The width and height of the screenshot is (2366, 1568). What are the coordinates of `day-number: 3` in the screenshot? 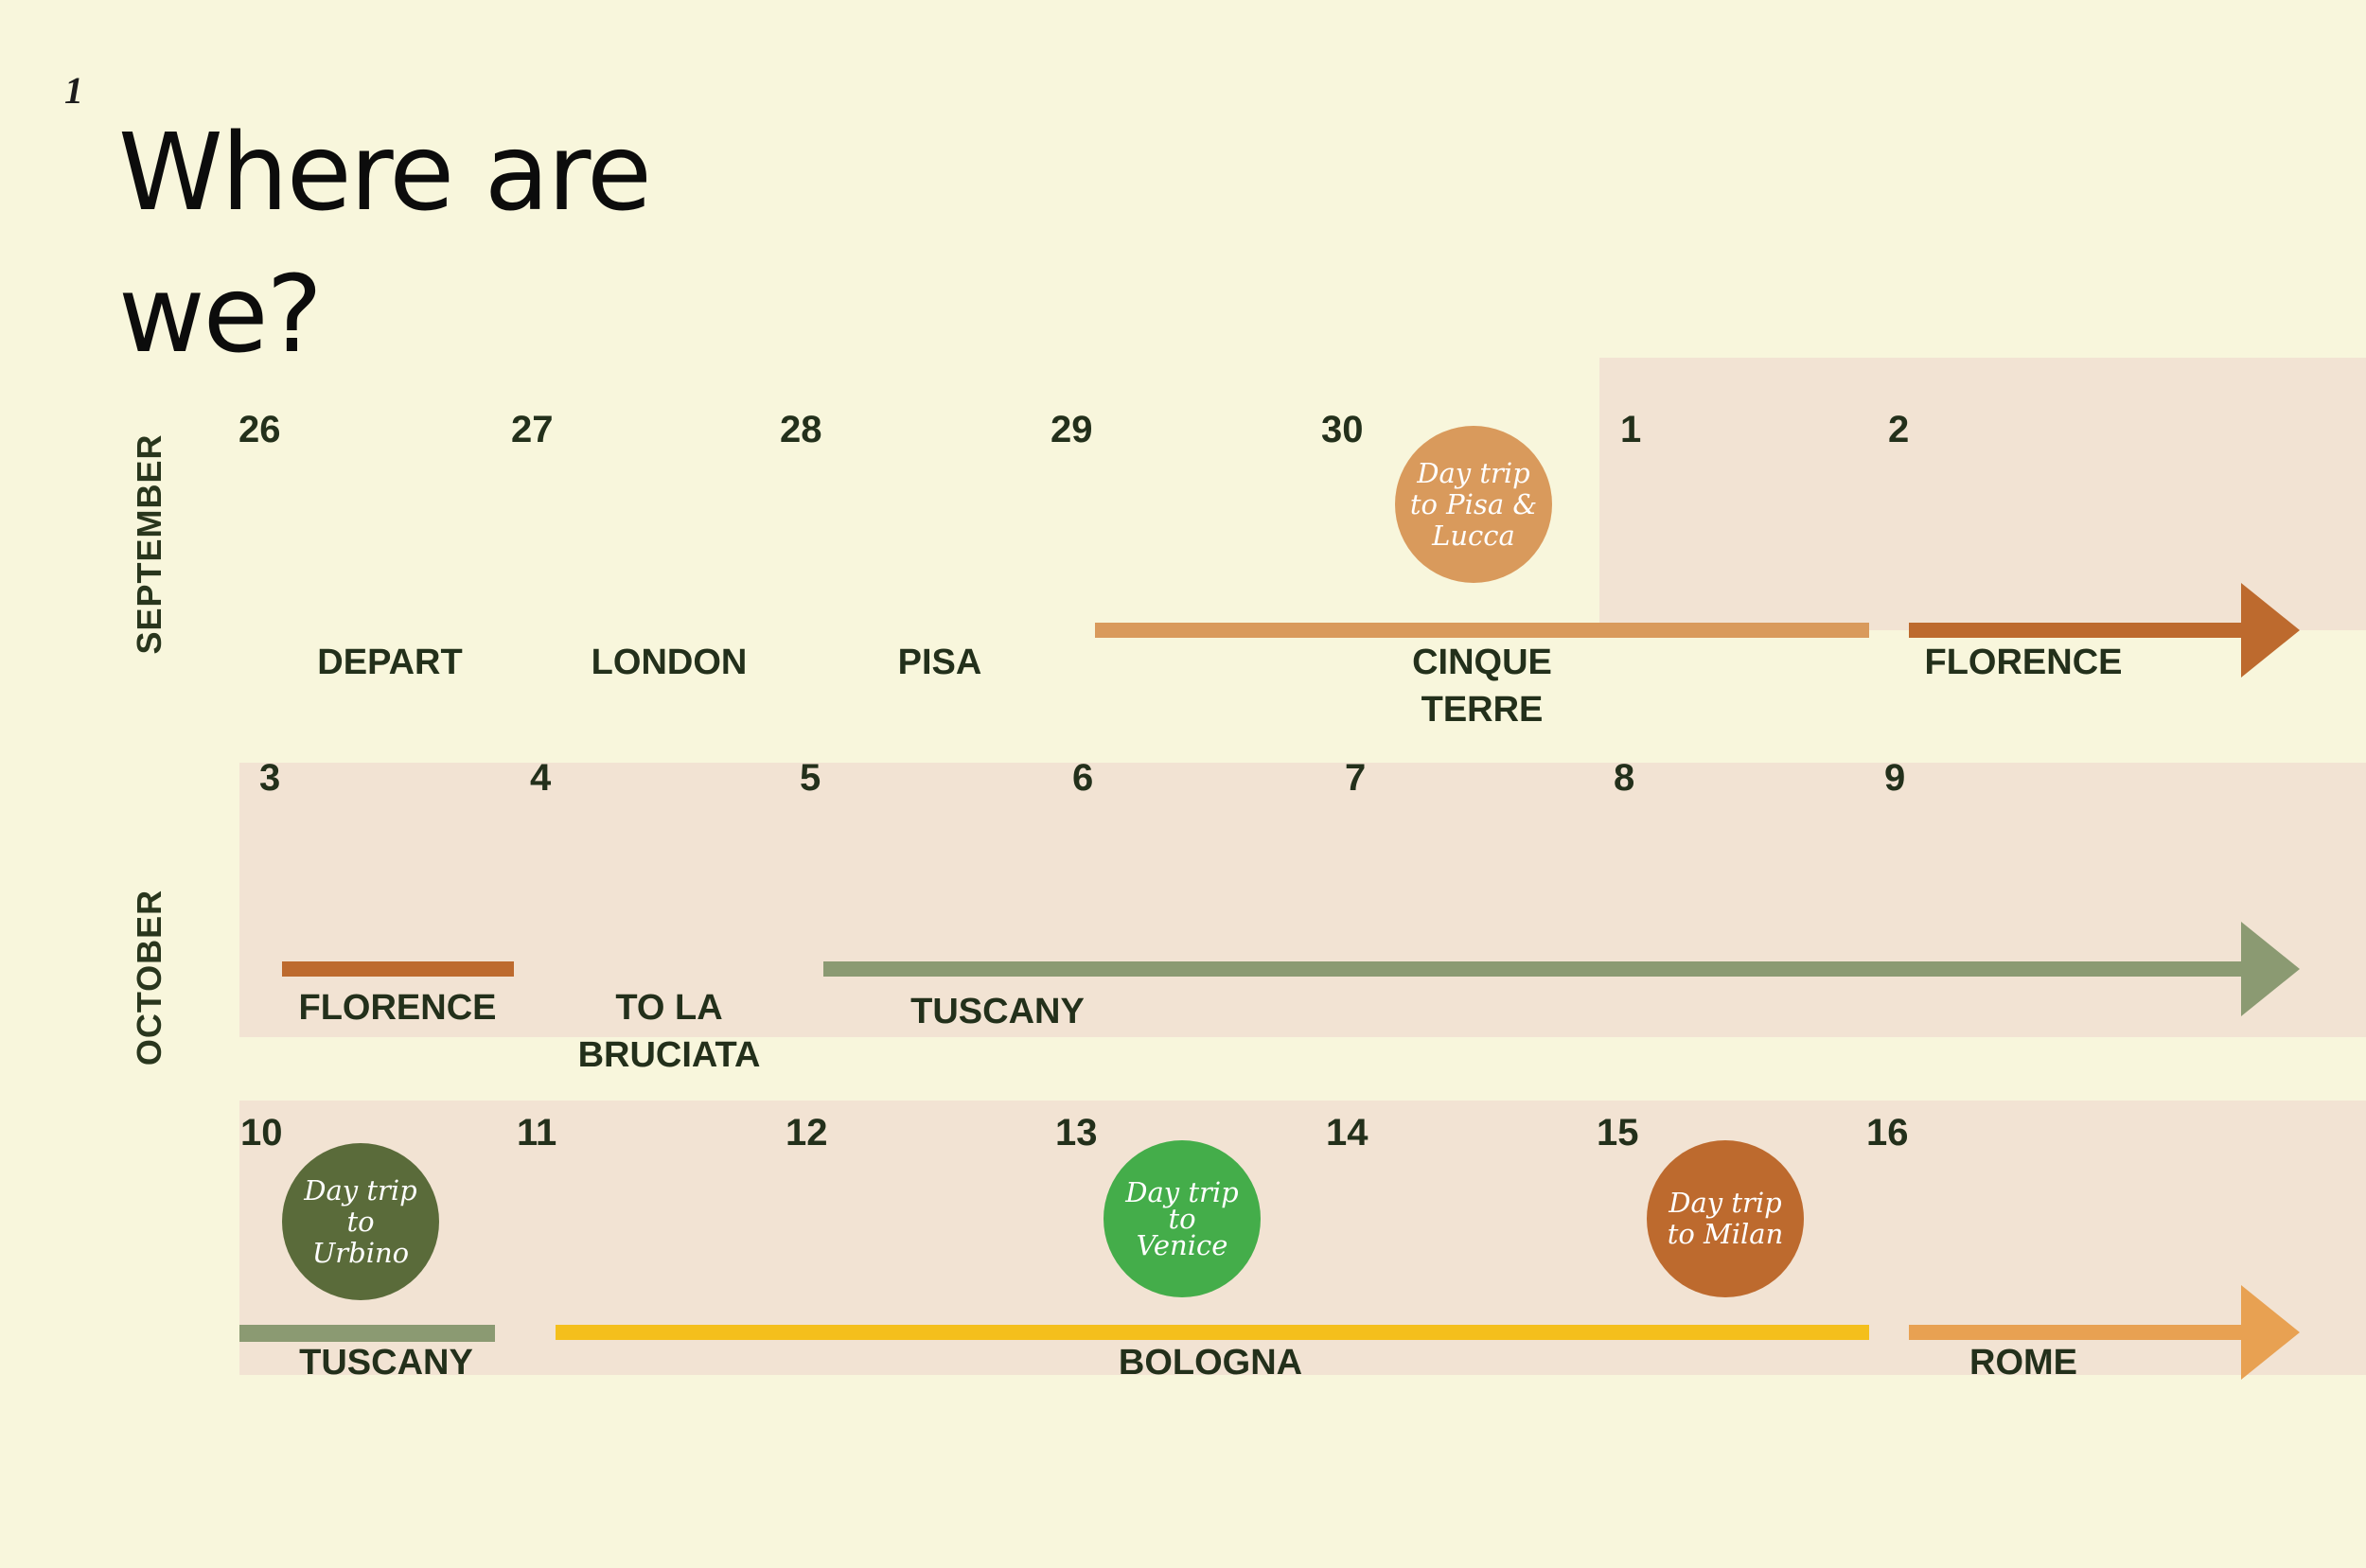 It's located at (270, 778).